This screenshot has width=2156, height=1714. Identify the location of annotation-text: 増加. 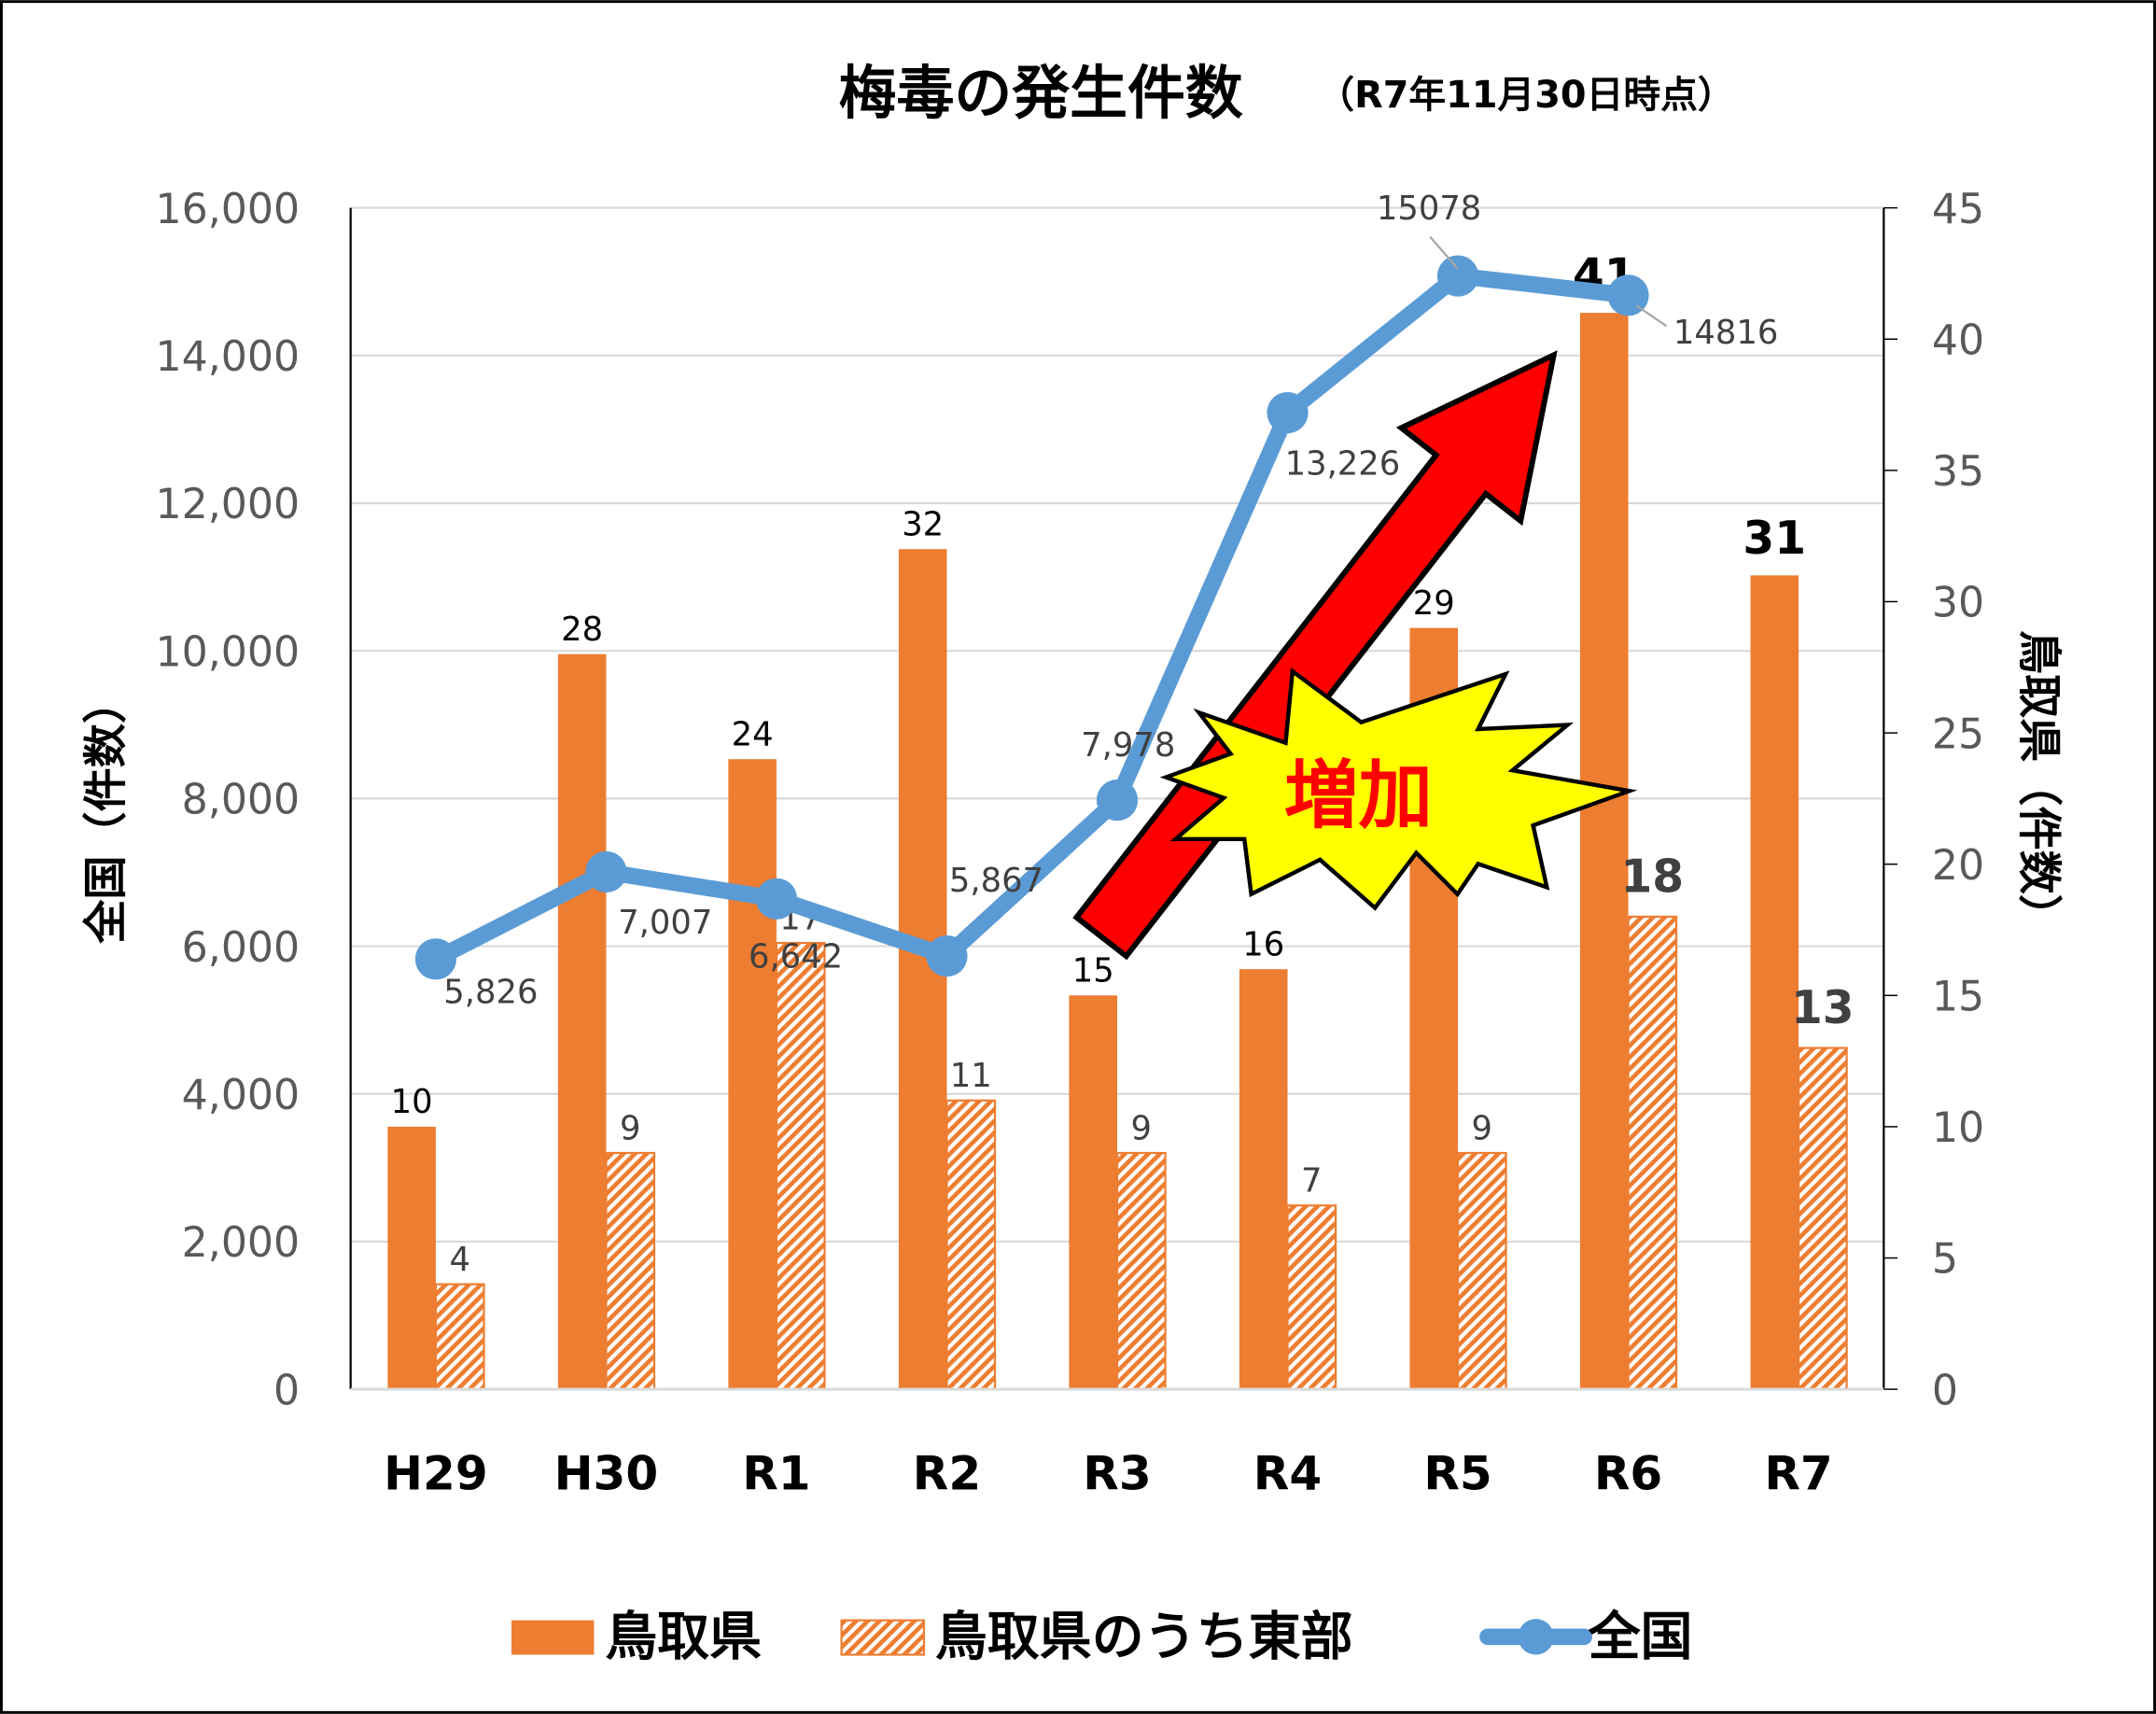
(1358, 796).